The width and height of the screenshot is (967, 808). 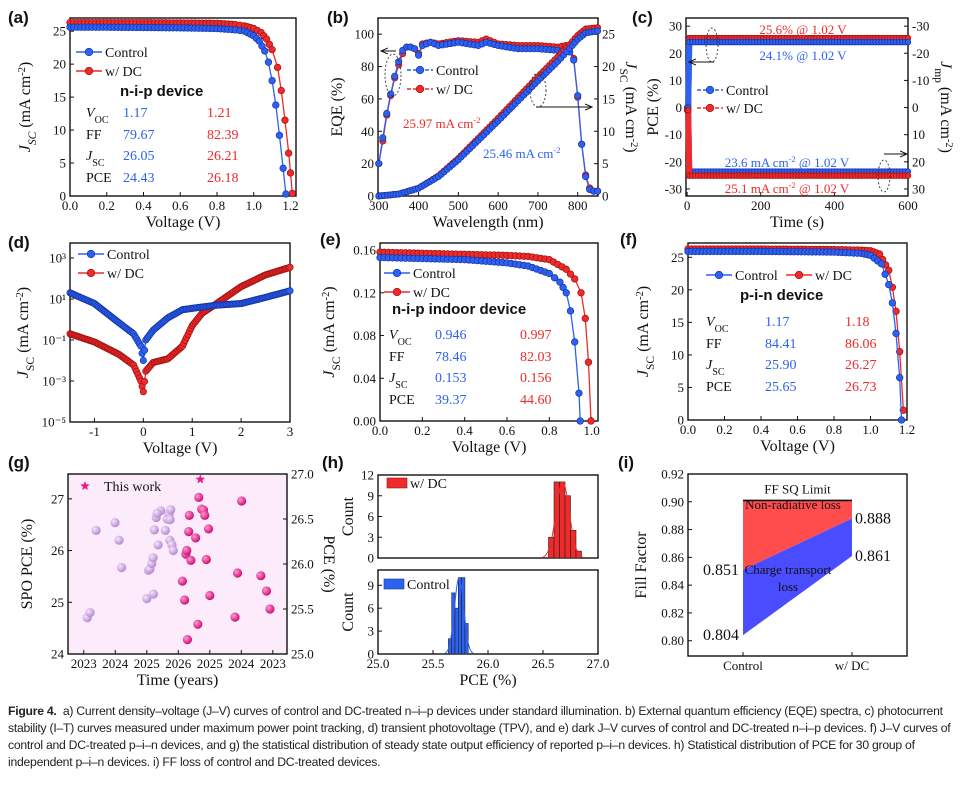 What do you see at coordinates (628, 239) in the screenshot?
I see `panel-label-f: (f)` at bounding box center [628, 239].